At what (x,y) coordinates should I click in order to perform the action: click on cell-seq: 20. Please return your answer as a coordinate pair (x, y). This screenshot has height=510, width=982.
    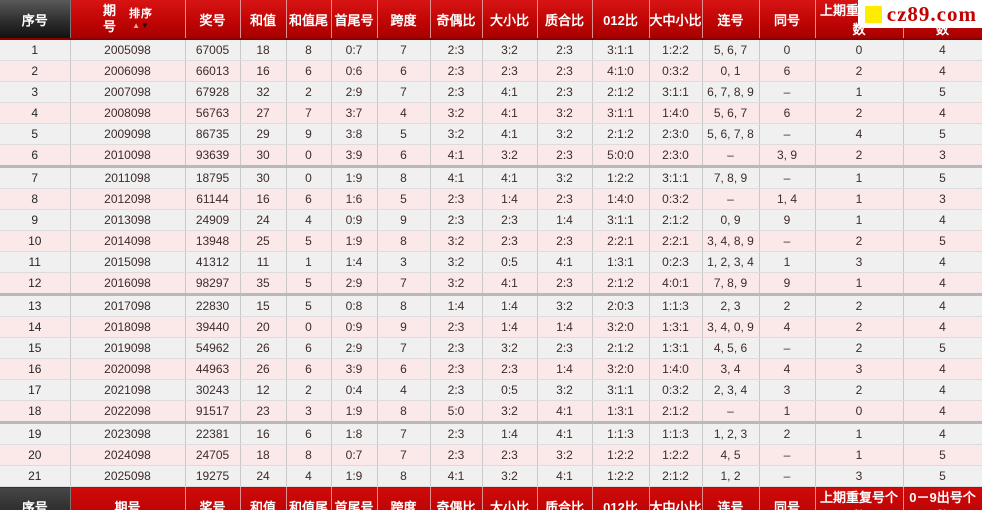
    Looking at the image, I should click on (35, 455).